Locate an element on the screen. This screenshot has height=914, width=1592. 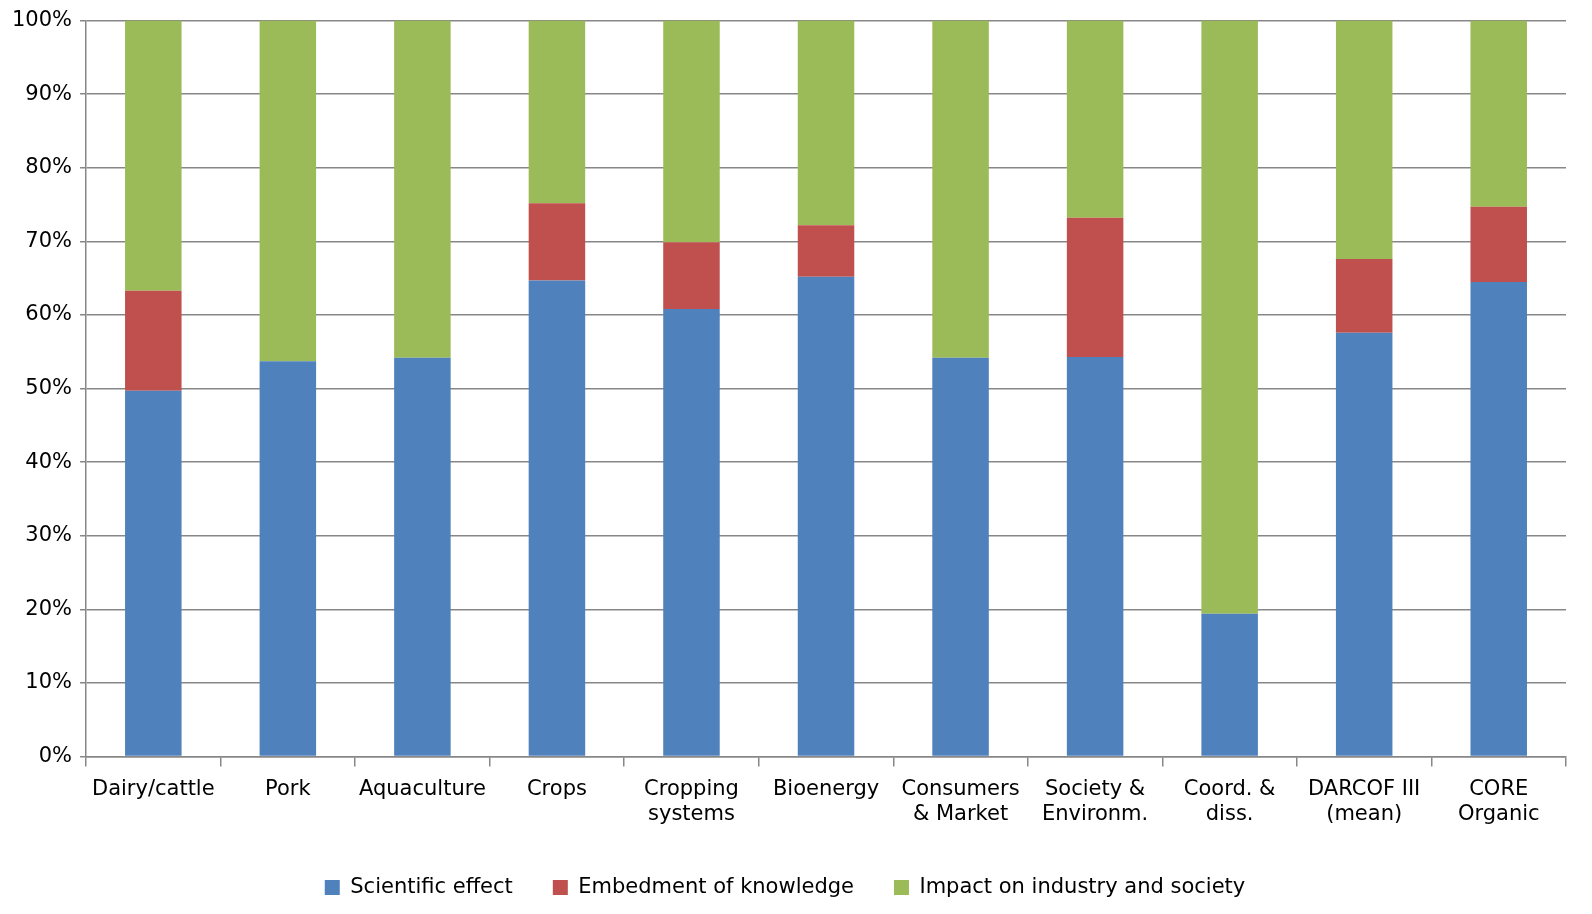
y-tick-label: 50% is located at coordinates (49, 387).